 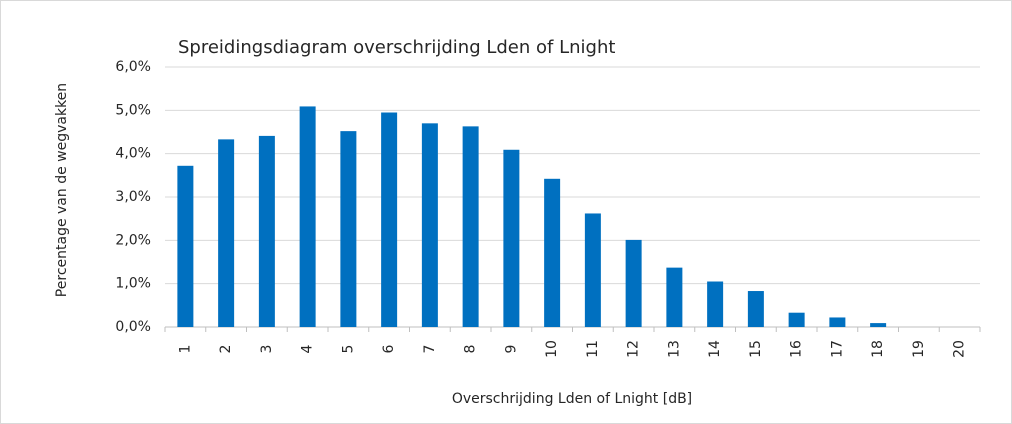 What do you see at coordinates (133, 197) in the screenshot?
I see `y-tick-label: 3,0%` at bounding box center [133, 197].